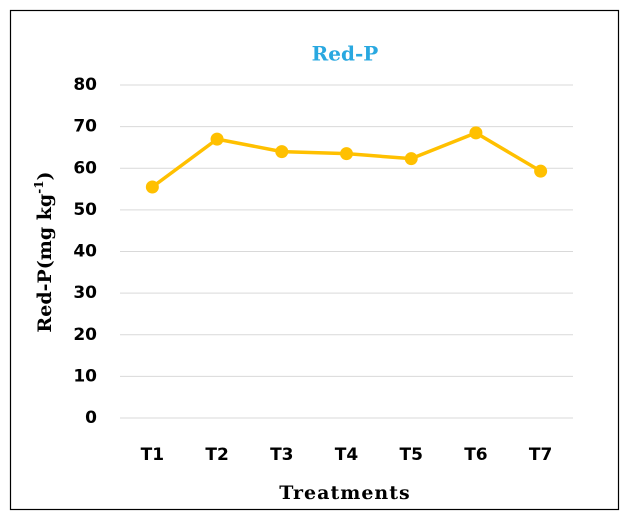 The image size is (629, 511). What do you see at coordinates (85, 252) in the screenshot?
I see `y-tick-label: 40` at bounding box center [85, 252].